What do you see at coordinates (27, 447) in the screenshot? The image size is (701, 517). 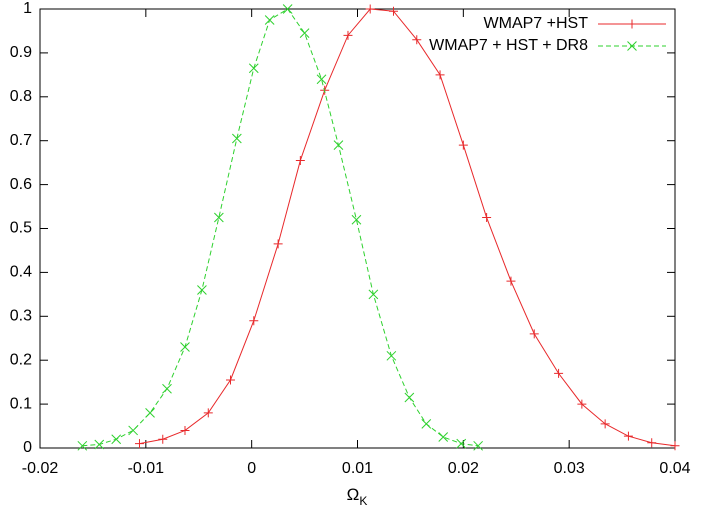 I see `y-tick-label: 0` at bounding box center [27, 447].